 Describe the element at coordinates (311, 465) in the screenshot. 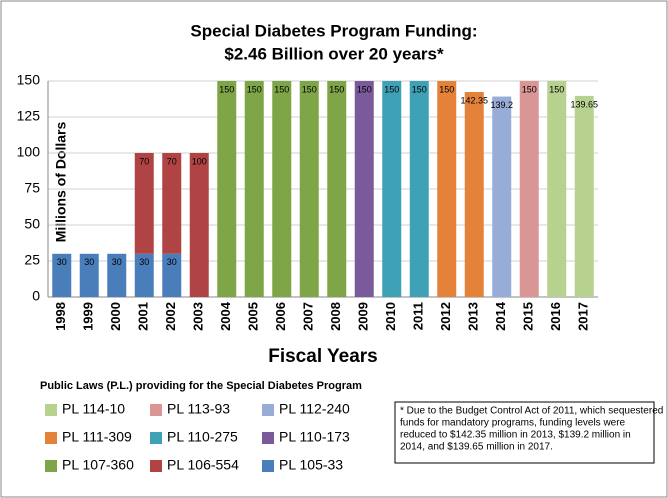

I see `legend-label: PL 105-33` at that location.